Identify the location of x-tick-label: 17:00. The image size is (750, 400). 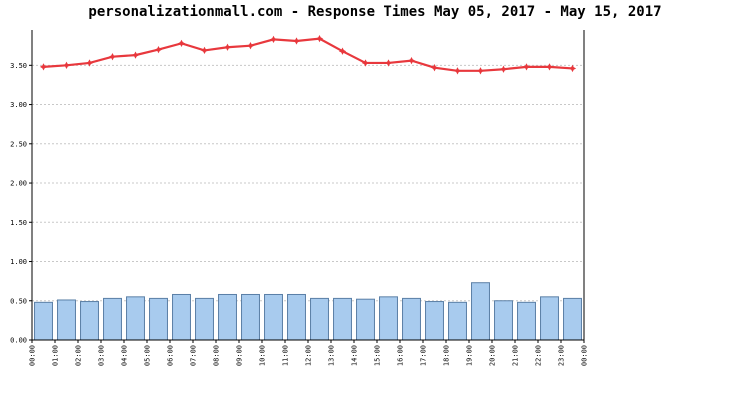
(424, 355).